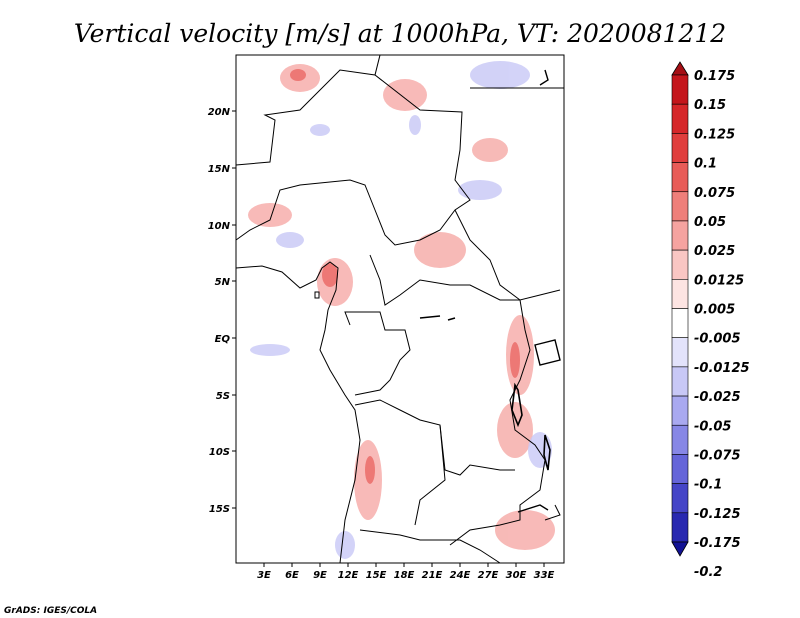 The image size is (800, 618). Describe the element at coordinates (460, 575) in the screenshot. I see `lon-label: 24E` at that location.